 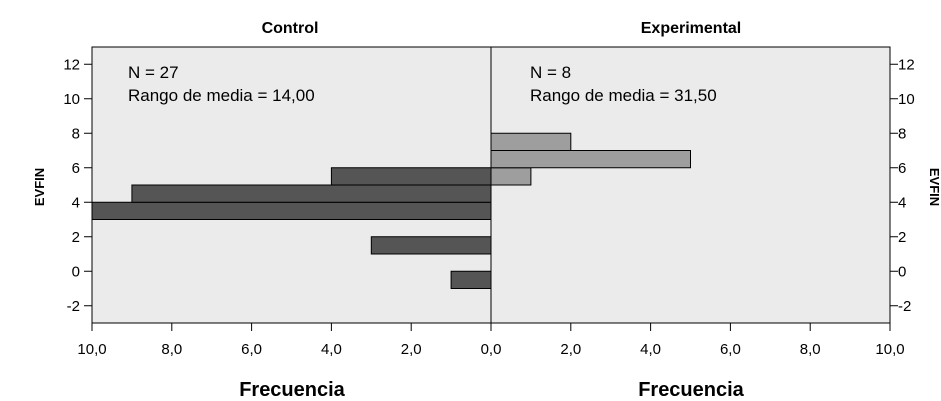 I want to click on y-tick-label-left: 10, so click(x=71, y=99).